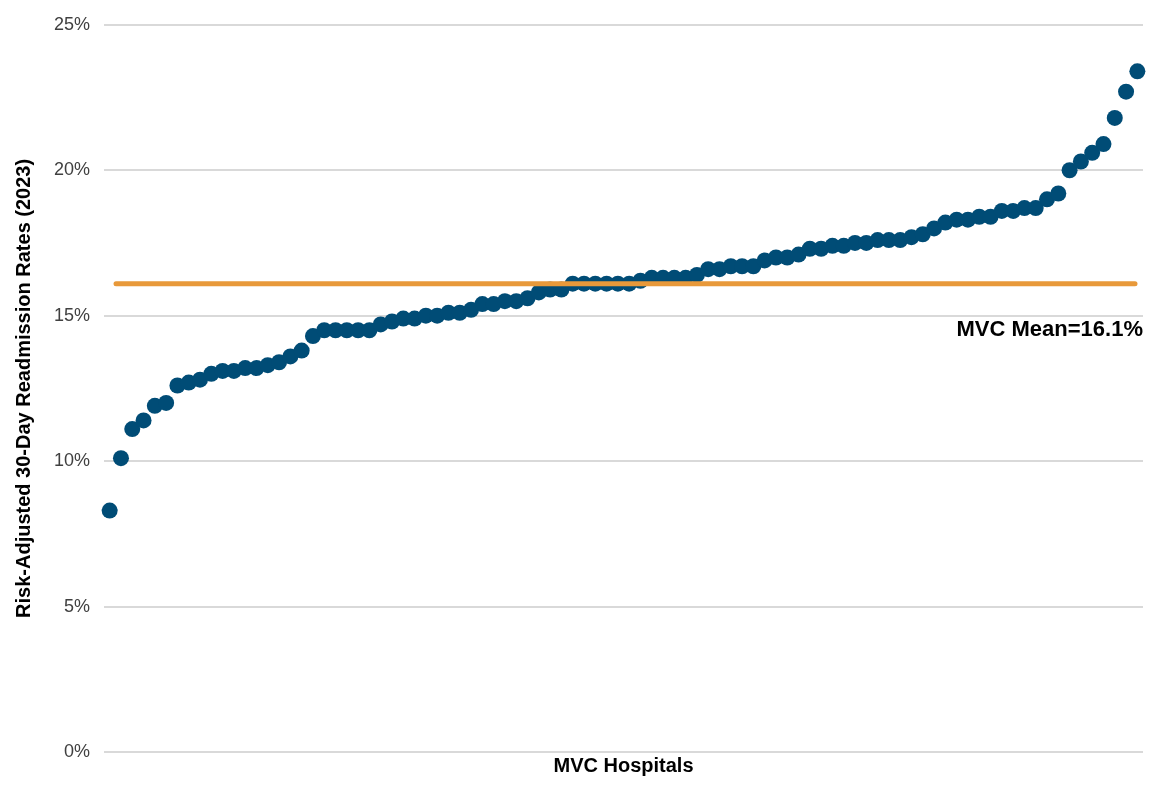  I want to click on y-tick-label: 5%, so click(77, 605).